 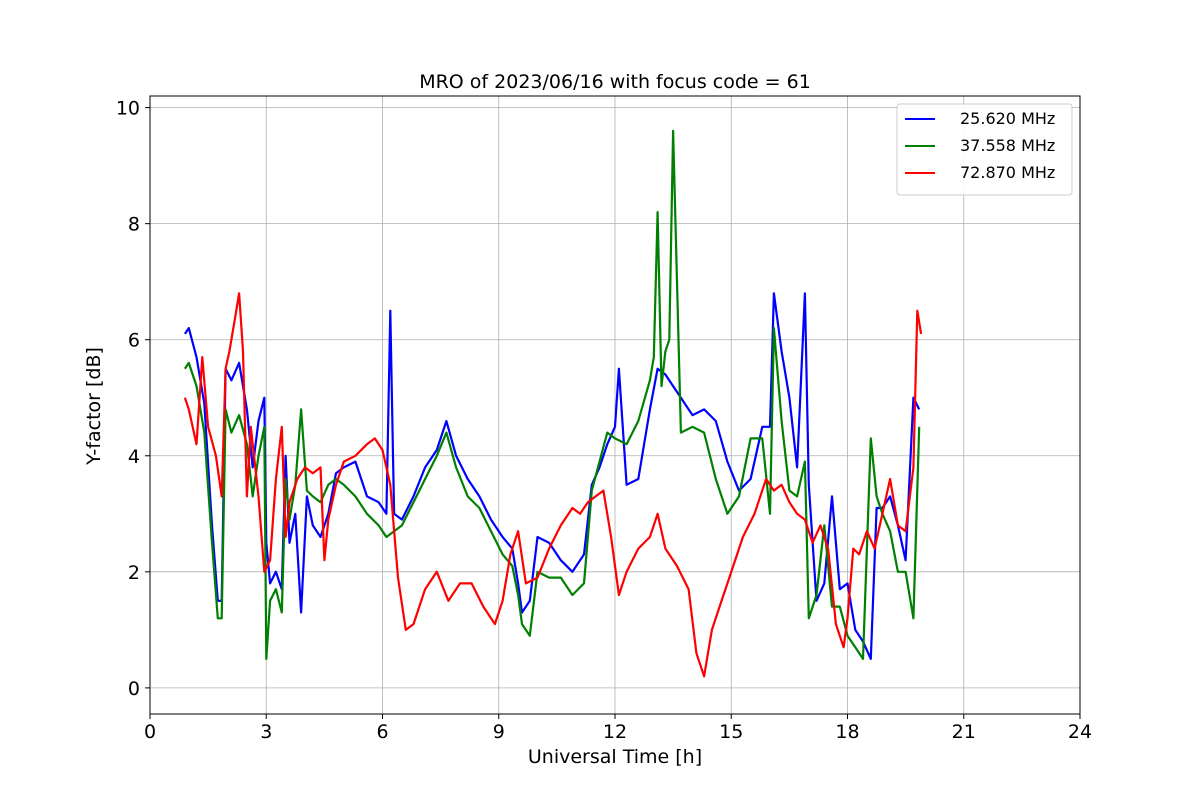 I want to click on x-tick-label: 12, so click(x=615, y=732).